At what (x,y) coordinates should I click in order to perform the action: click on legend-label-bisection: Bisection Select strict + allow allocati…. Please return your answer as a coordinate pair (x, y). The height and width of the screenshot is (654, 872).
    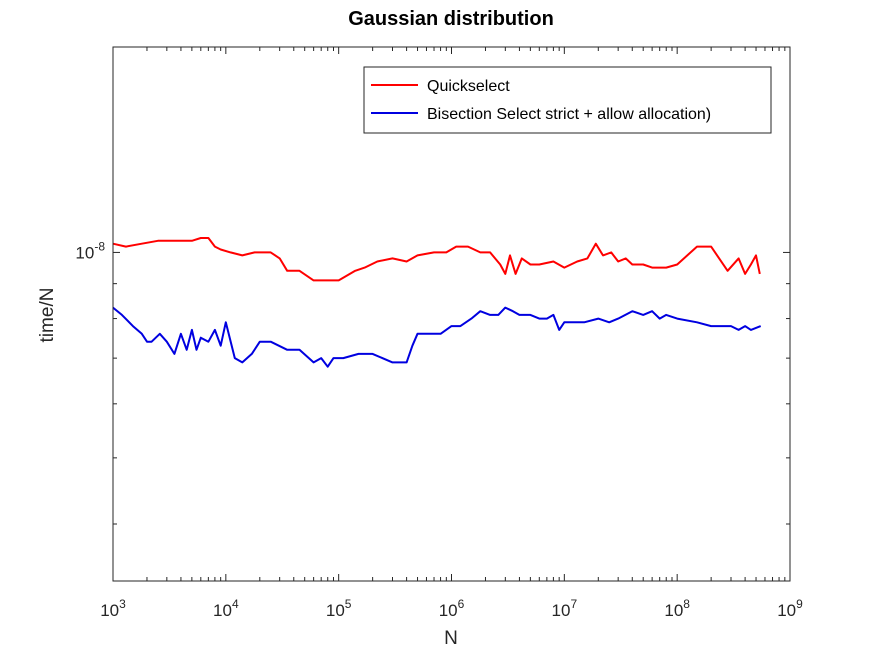
    Looking at the image, I should click on (569, 114).